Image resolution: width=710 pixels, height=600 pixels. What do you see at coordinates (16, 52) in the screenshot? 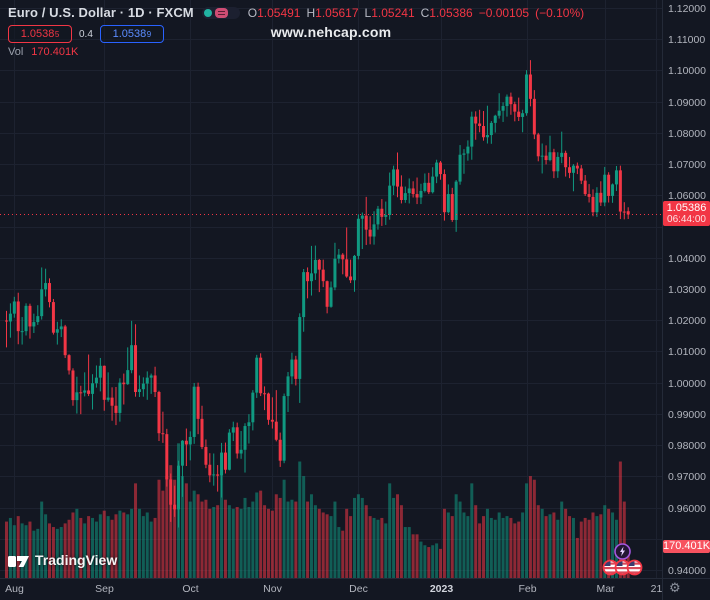
I see `volume-label: Vol` at bounding box center [16, 52].